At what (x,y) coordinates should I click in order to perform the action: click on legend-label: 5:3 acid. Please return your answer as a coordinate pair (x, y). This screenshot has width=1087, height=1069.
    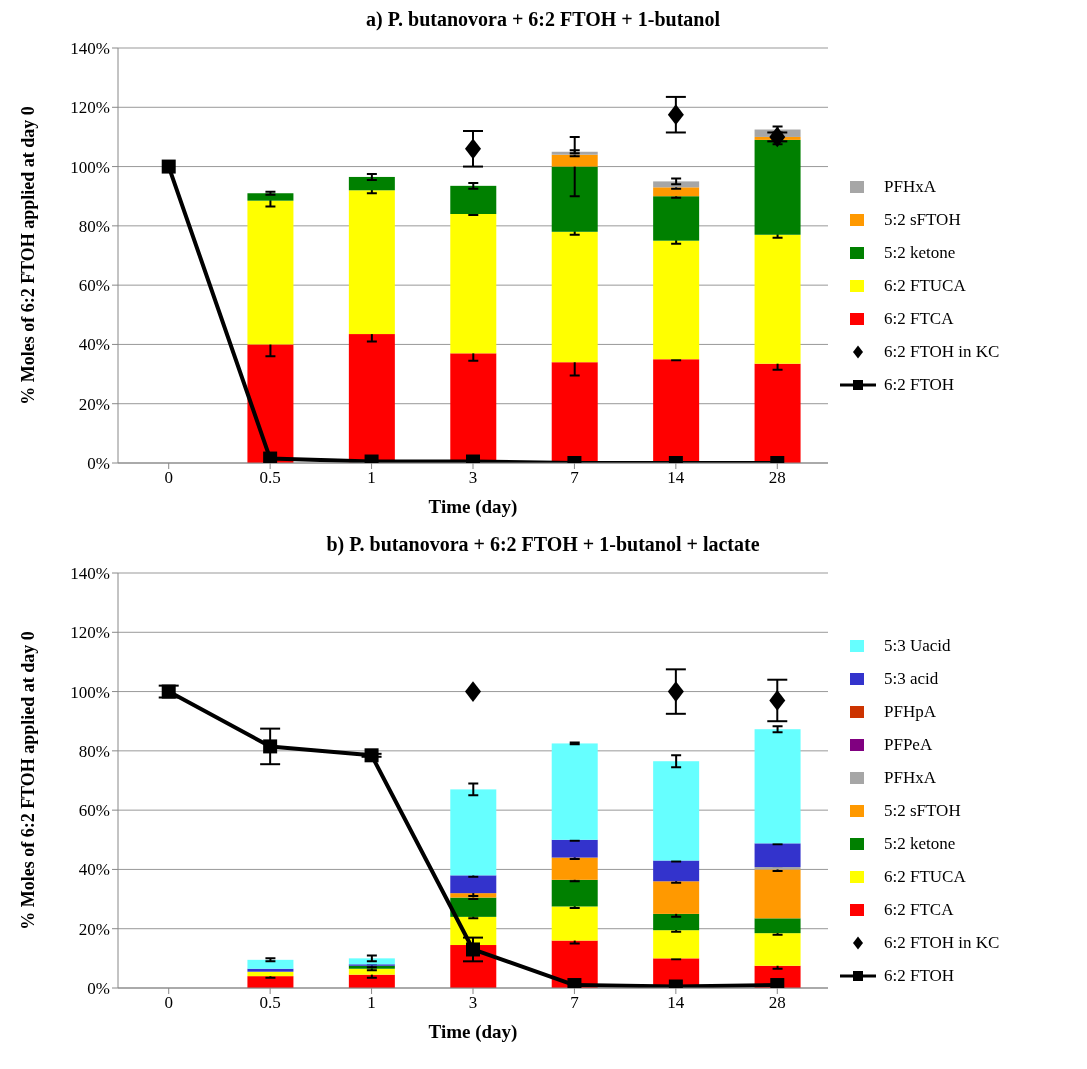
    Looking at the image, I should click on (911, 678).